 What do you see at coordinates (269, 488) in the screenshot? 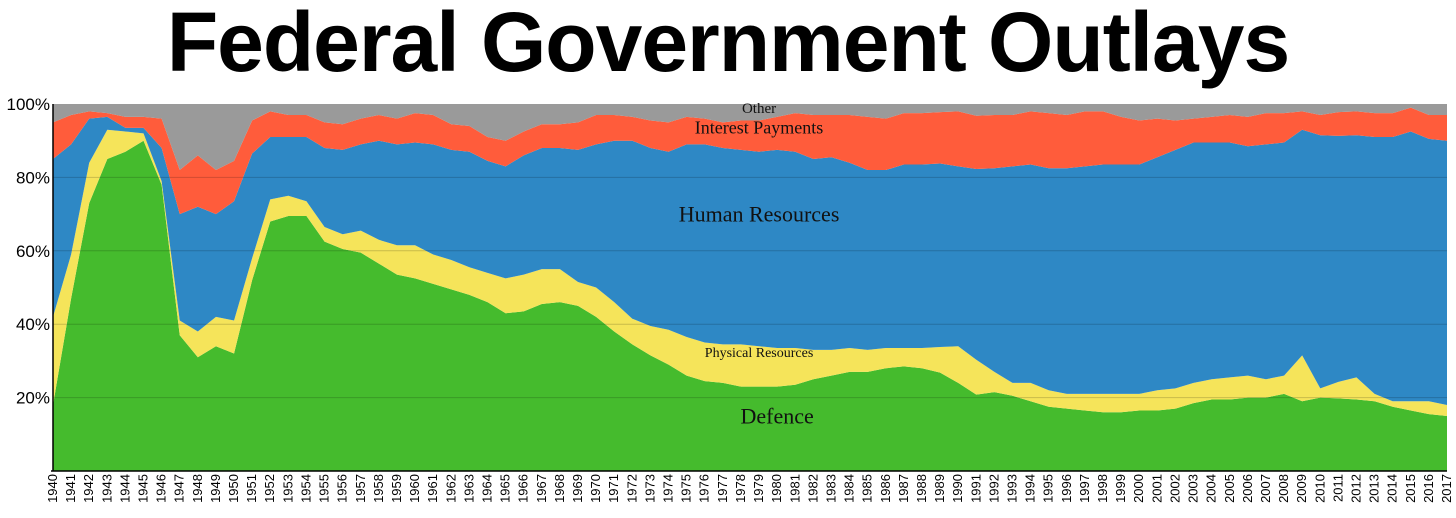
I see `x-tick-label: 1952` at bounding box center [269, 488].